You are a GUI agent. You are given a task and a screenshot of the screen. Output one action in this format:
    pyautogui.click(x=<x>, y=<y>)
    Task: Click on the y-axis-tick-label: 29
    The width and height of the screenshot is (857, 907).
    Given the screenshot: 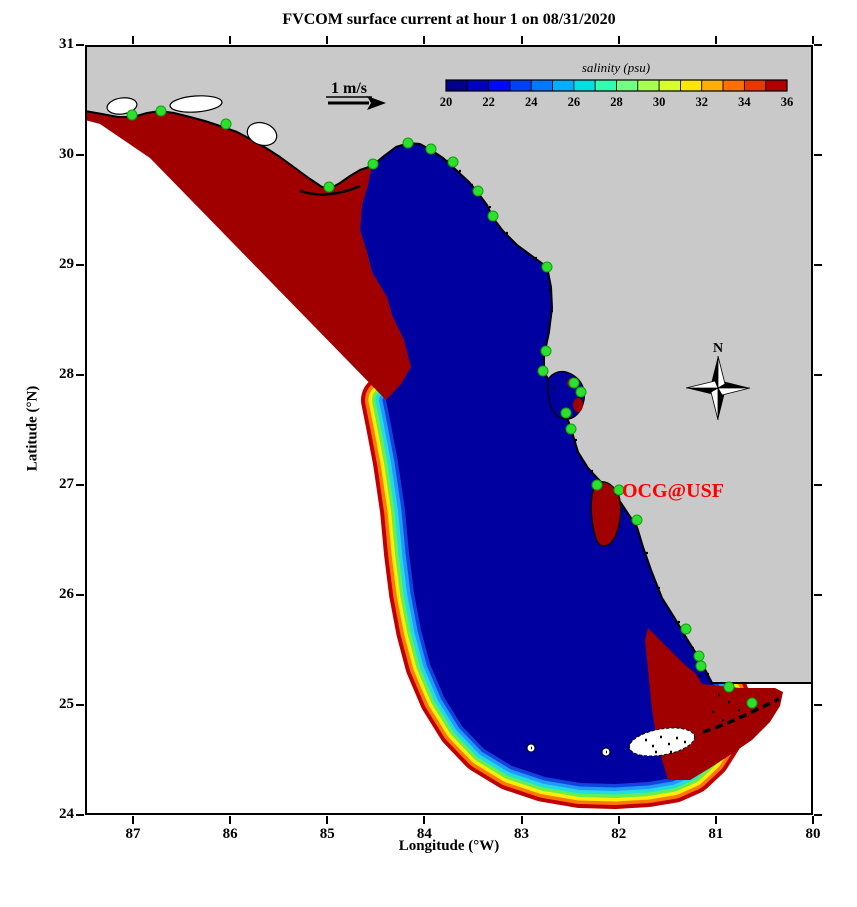 What is the action you would take?
    pyautogui.click(x=66, y=264)
    